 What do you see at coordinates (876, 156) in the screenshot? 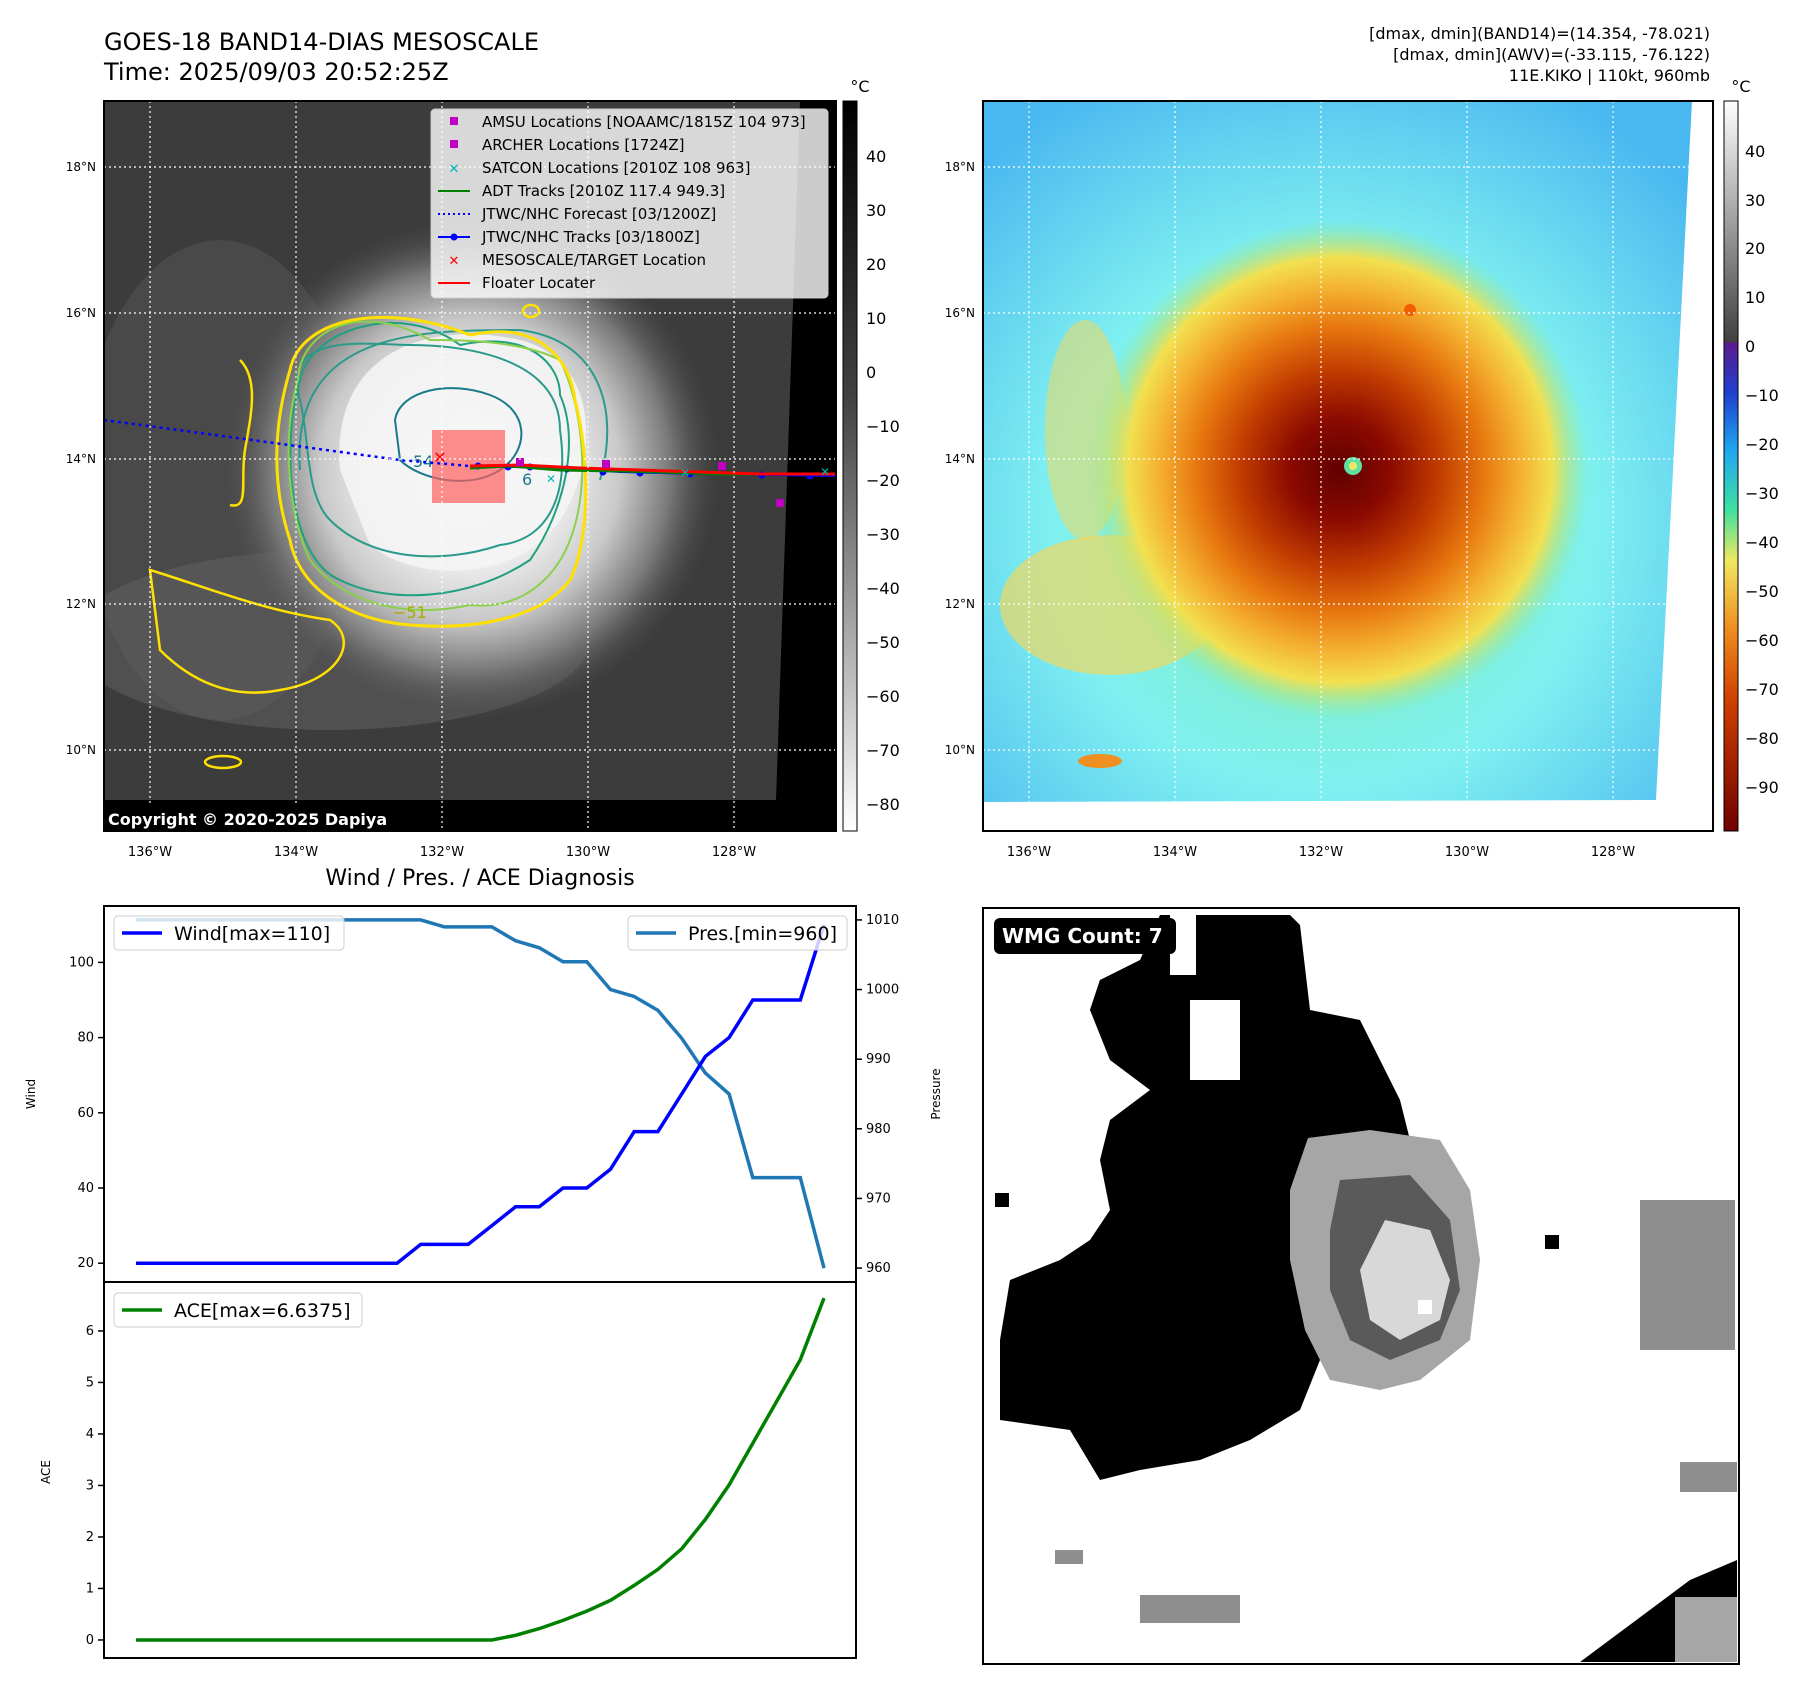
I see `ir-cbar-tick-40: 40` at bounding box center [876, 156].